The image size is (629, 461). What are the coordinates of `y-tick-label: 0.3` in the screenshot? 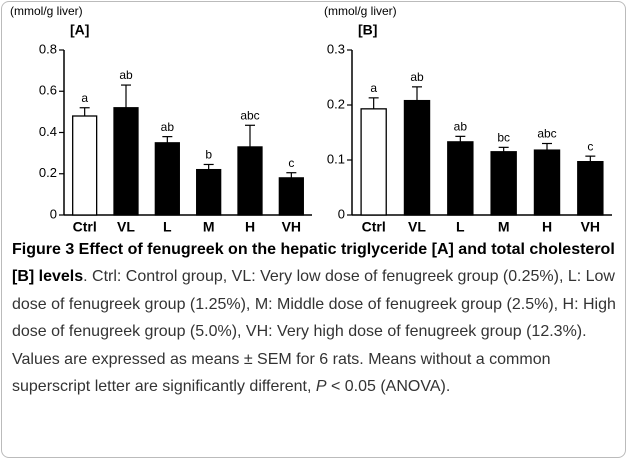 It's located at (336, 48).